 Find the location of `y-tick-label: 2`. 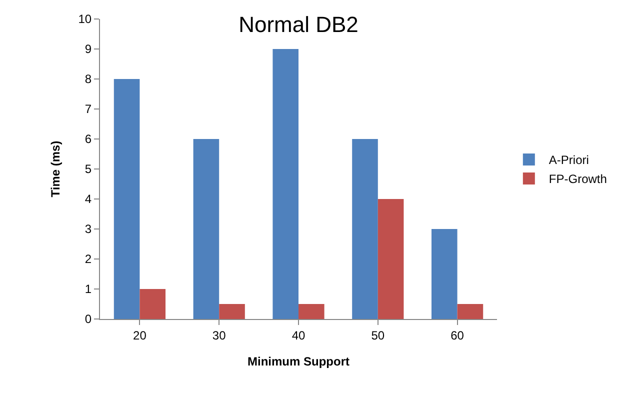

y-tick-label: 2 is located at coordinates (88, 259).